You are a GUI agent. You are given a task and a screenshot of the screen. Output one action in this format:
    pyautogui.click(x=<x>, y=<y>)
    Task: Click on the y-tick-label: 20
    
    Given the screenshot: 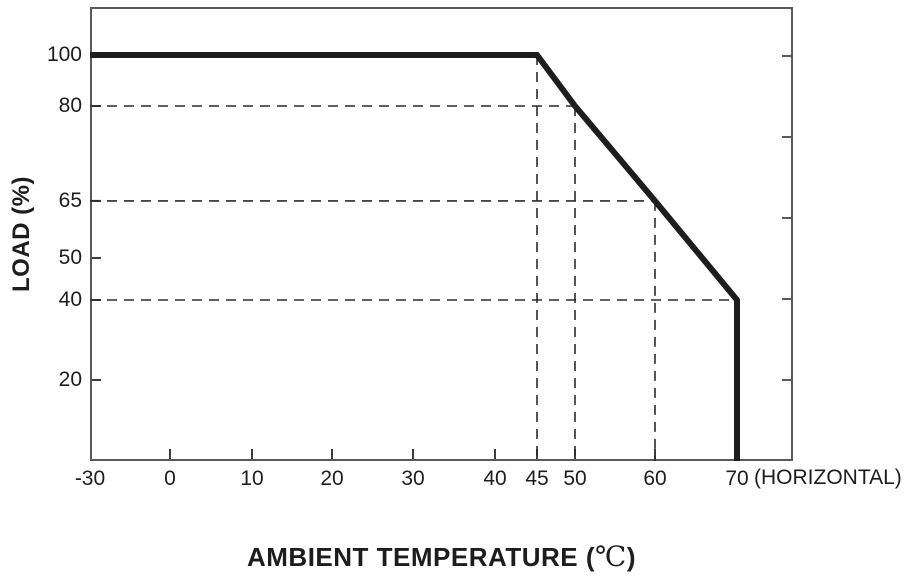 What is the action you would take?
    pyautogui.click(x=70, y=379)
    